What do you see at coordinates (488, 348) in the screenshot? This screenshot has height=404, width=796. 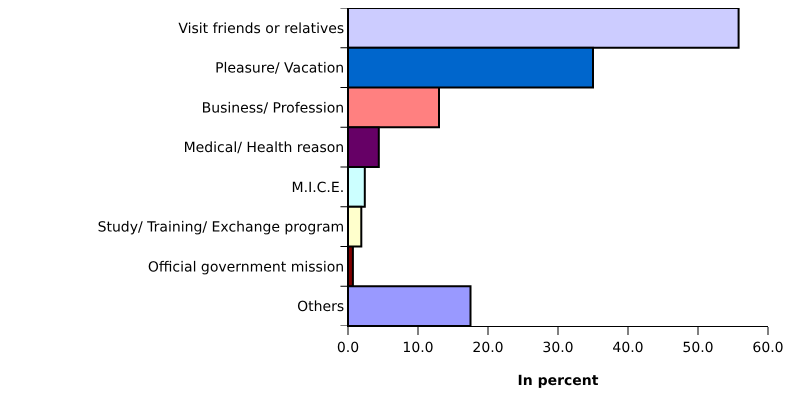 I see `x-tick-label: 20.0` at bounding box center [488, 348].